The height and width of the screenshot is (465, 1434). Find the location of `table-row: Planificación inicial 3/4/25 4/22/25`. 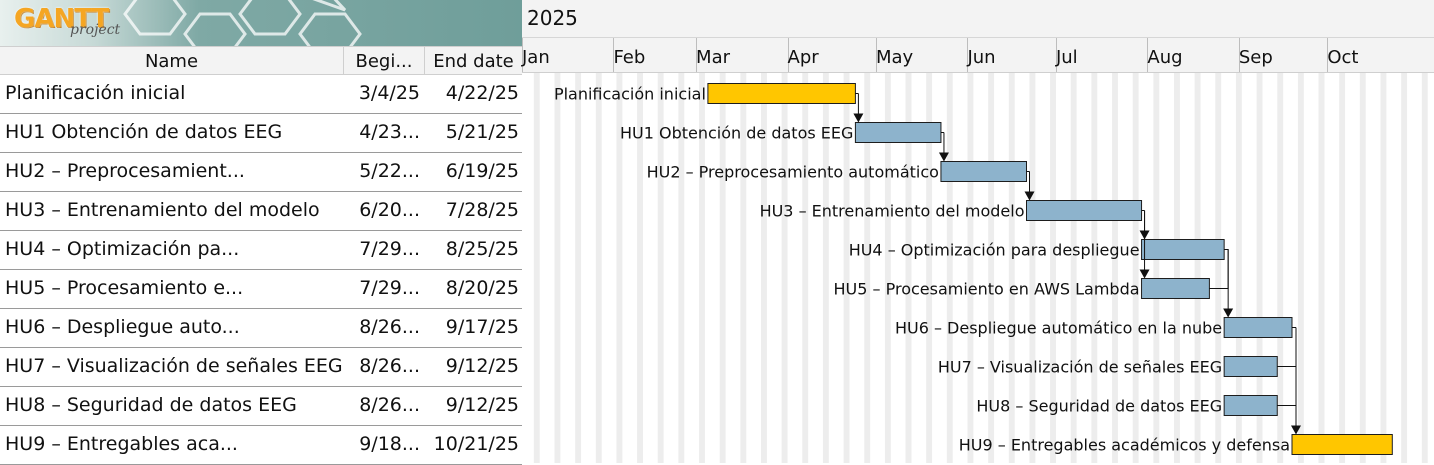

table-row: Planificación inicial 3/4/25 4/22/25 is located at coordinates (261, 94).